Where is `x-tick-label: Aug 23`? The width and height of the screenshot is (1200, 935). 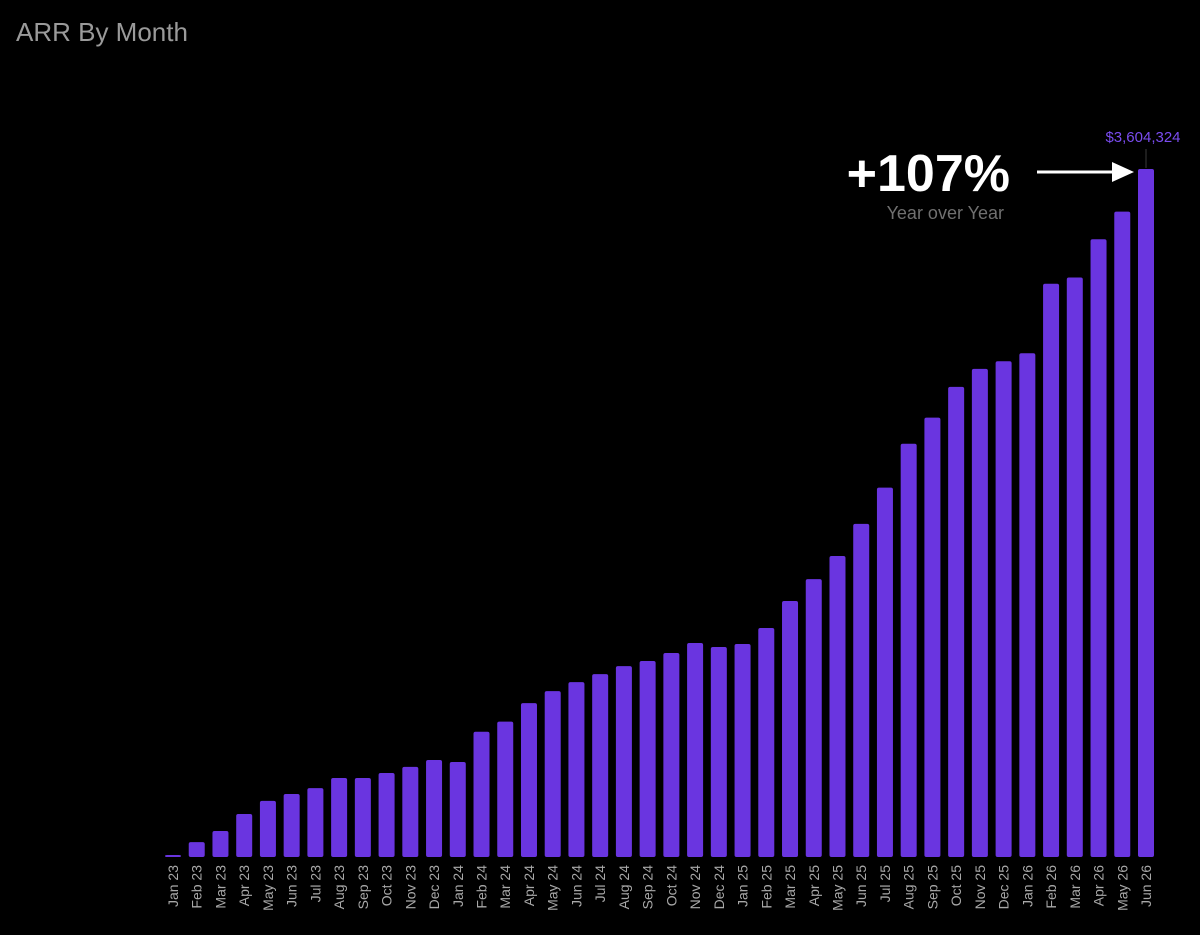
x-tick-label: Aug 23 is located at coordinates (339, 887).